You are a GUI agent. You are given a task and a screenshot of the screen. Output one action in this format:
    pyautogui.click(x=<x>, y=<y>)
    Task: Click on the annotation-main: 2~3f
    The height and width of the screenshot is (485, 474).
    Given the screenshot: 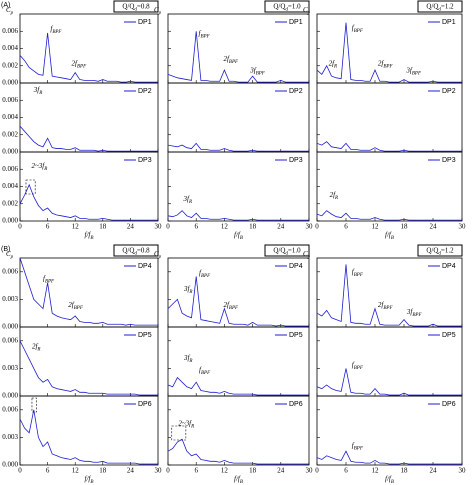 What is the action you would take?
    pyautogui.click(x=185, y=423)
    